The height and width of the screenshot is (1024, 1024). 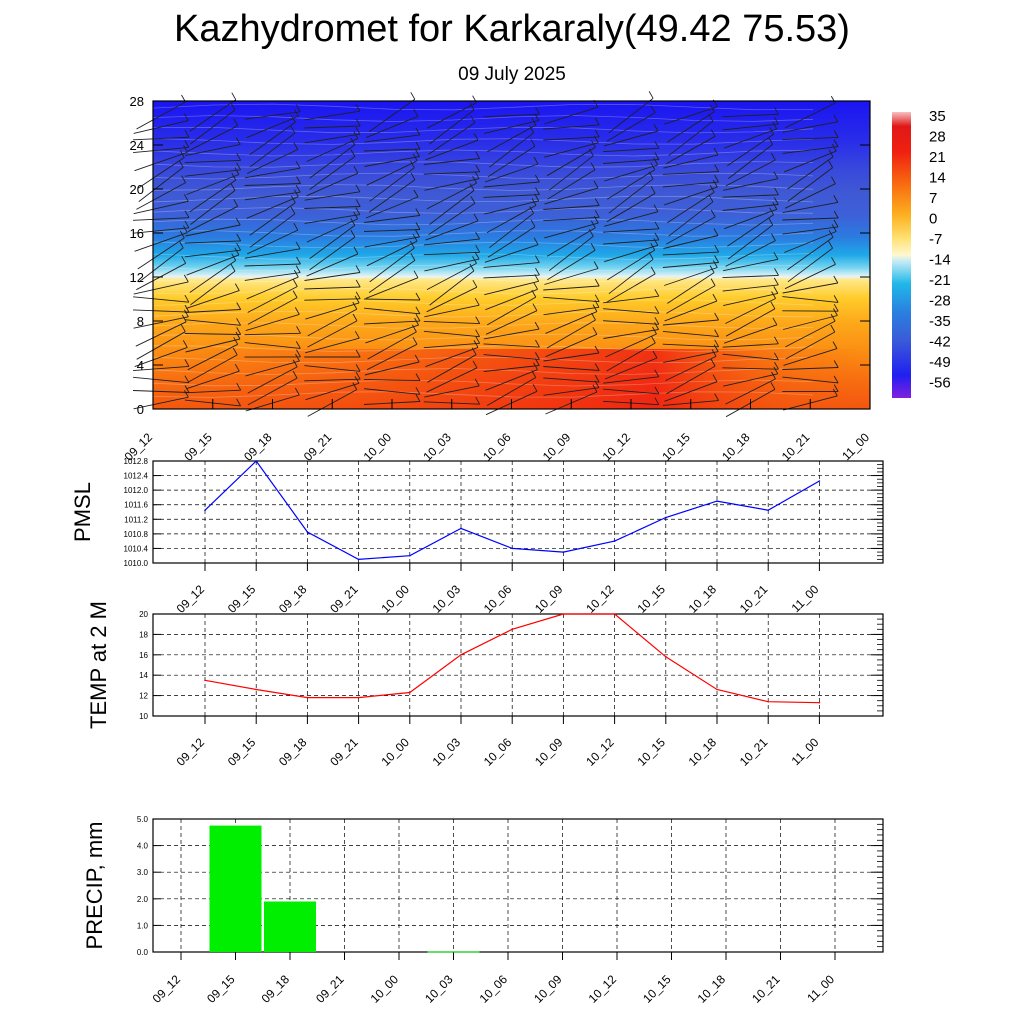 I want to click on y-tick-label: 1011.2, so click(x=136, y=519).